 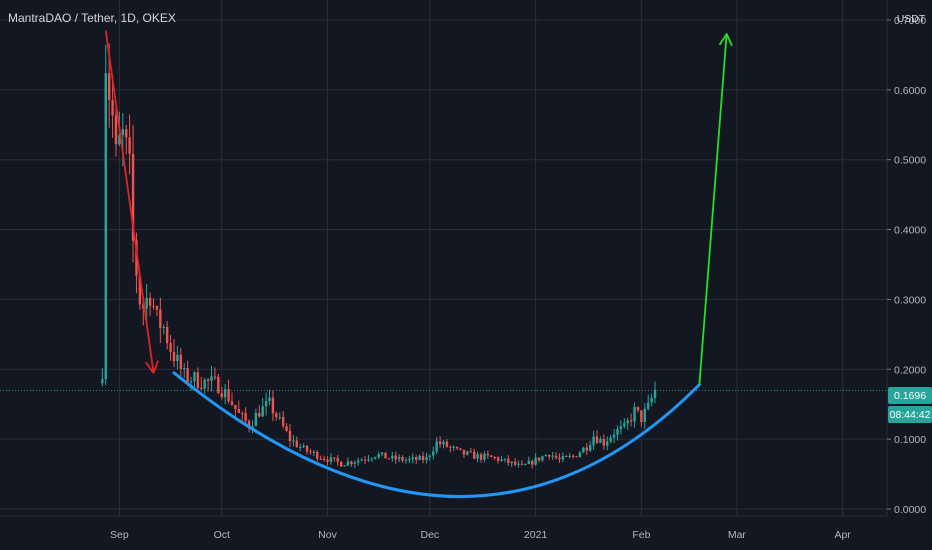 What do you see at coordinates (222, 535) in the screenshot?
I see `time-tick-label: Oct` at bounding box center [222, 535].